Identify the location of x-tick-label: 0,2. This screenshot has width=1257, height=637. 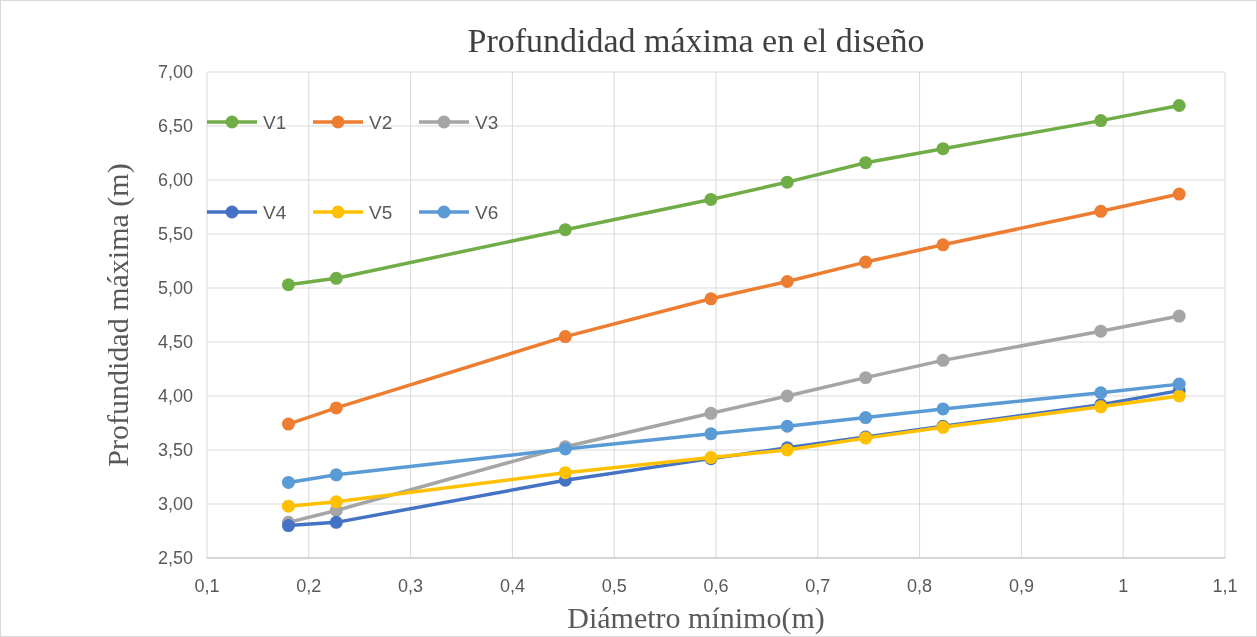
(309, 586).